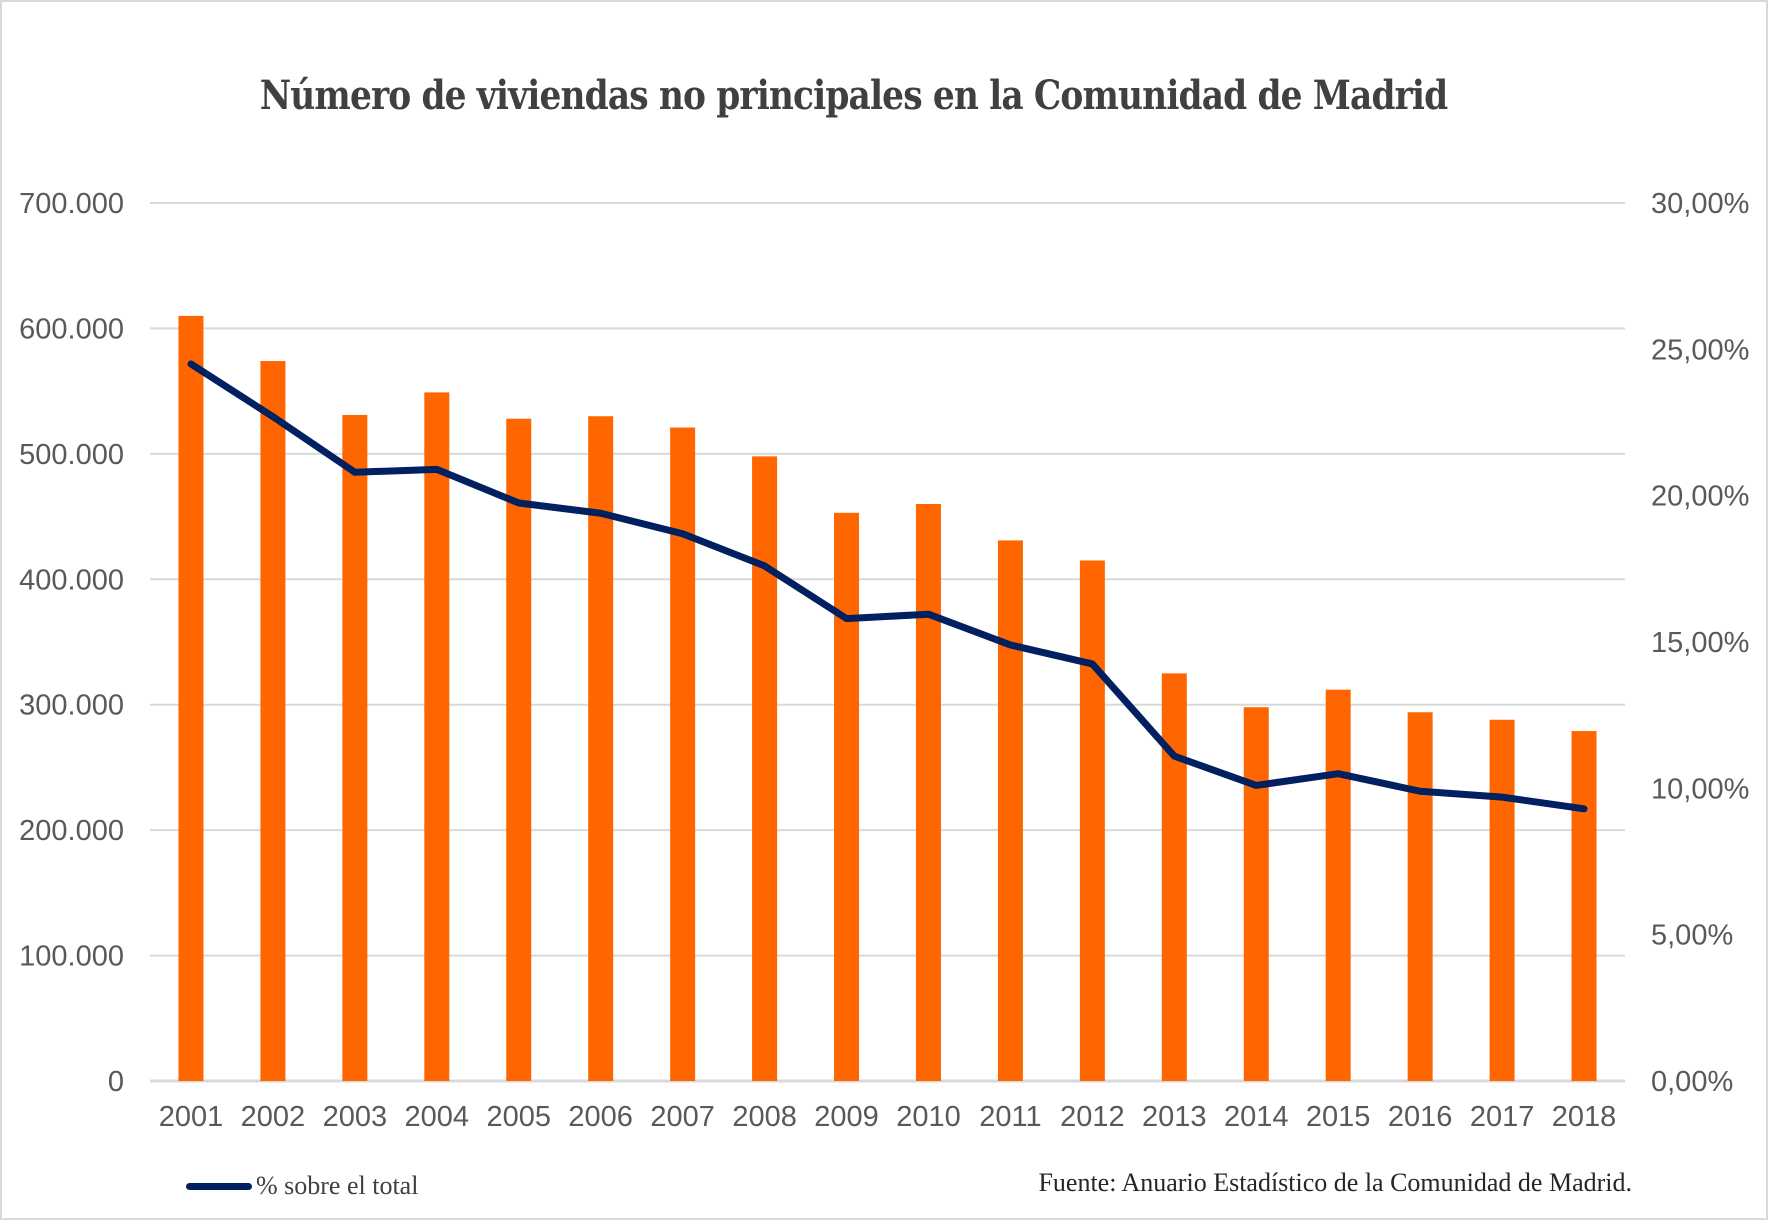 Image resolution: width=1768 pixels, height=1220 pixels. Describe the element at coordinates (1692, 1082) in the screenshot. I see `y-tick-label-right: 0,00%` at that location.